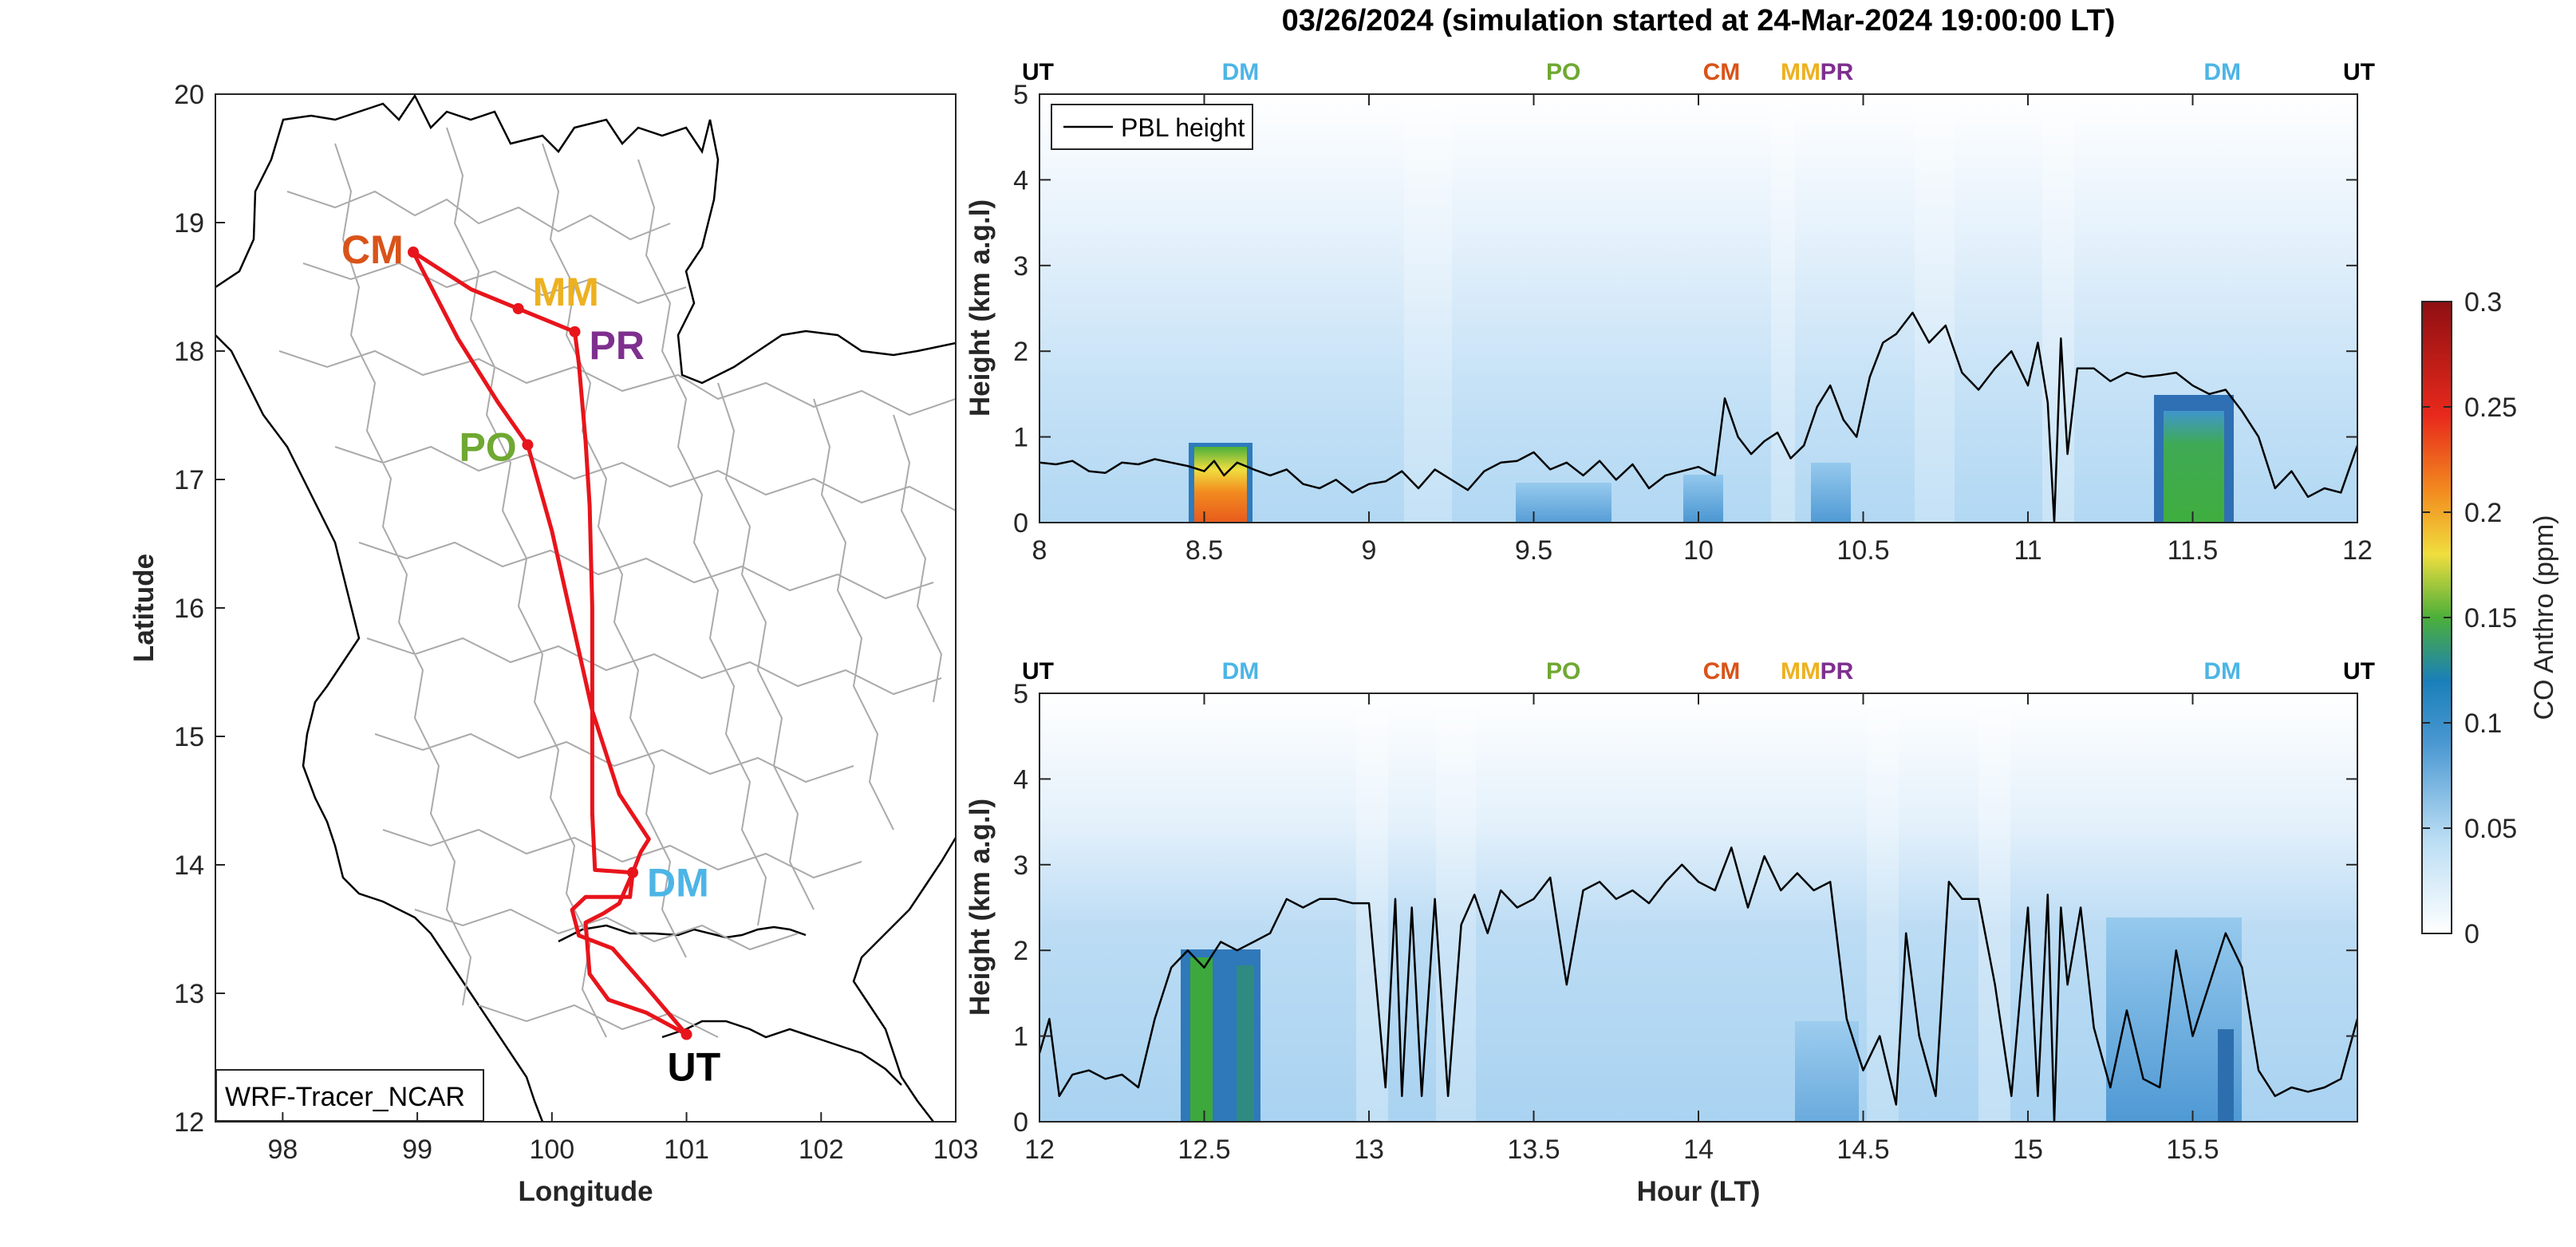 This screenshot has height=1247, width=2576. What do you see at coordinates (373, 250) in the screenshot?
I see `site-label-cm: CM` at bounding box center [373, 250].